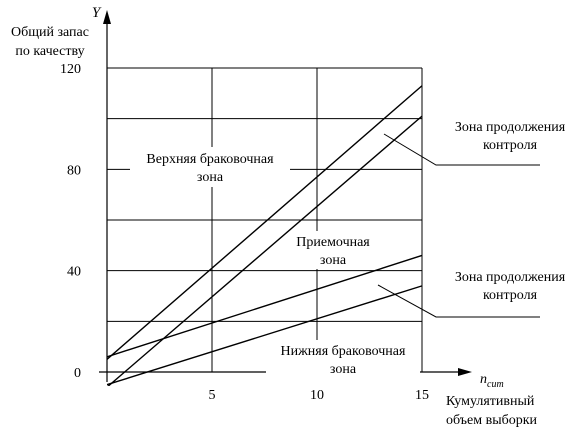 Image resolution: width=584 pixels, height=432 pixels. I want to click on y-tick-label: 80, so click(74, 170).